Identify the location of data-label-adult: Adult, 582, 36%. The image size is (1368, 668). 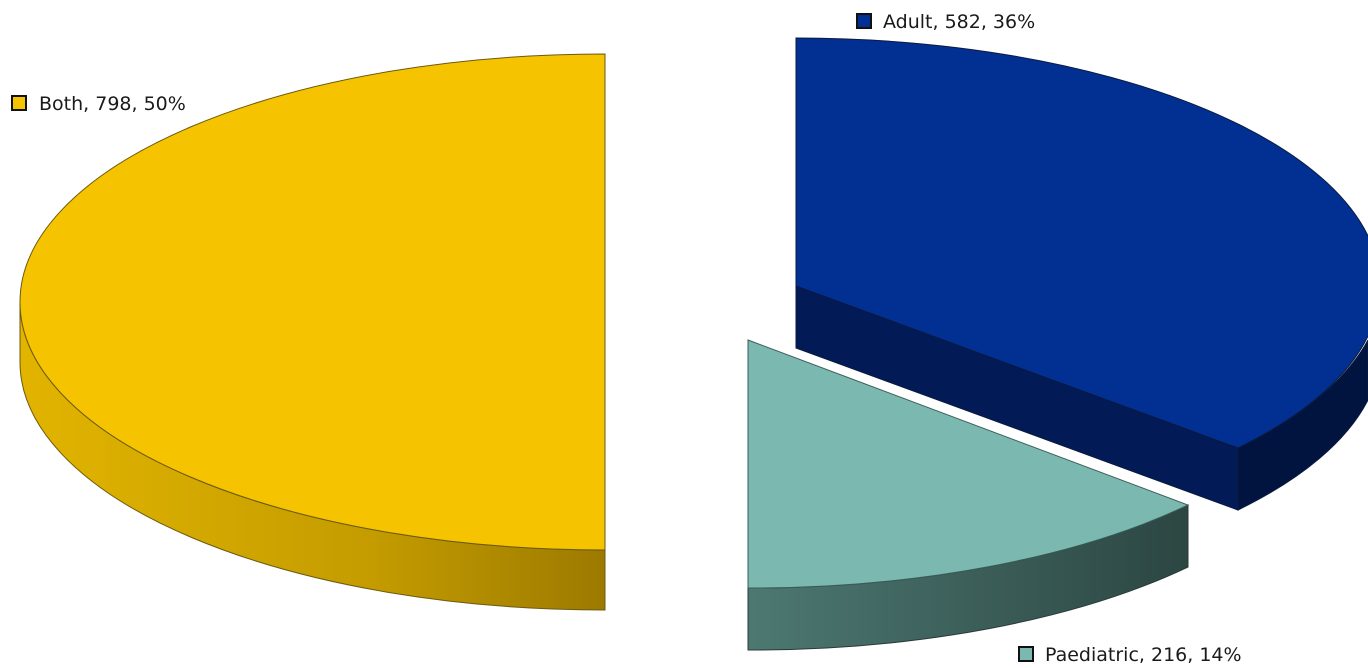
(959, 22).